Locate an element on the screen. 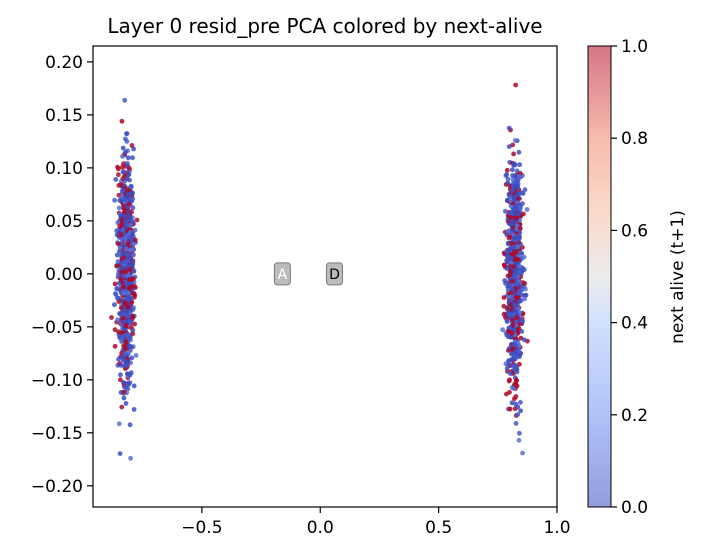 The image size is (701, 558). y-axis: 0.20 0.15 0.10 0.05 0.00 −0.05 −0.10 −0.15 −0.20 is located at coordinates (62, 275).